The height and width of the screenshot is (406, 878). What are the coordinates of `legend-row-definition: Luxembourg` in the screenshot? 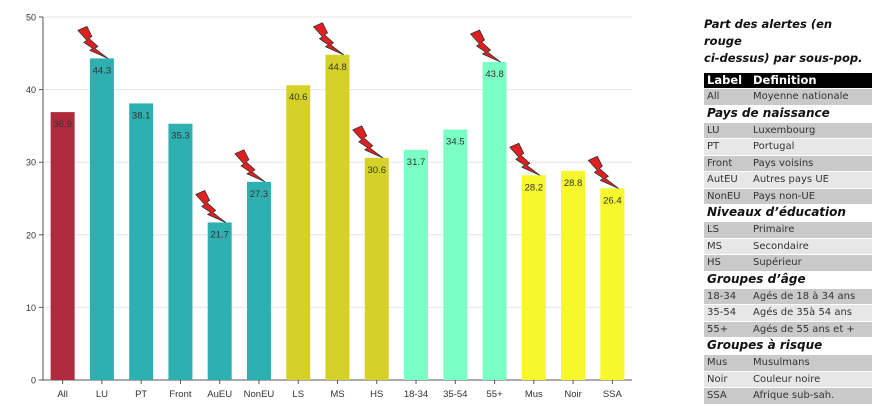 It's located at (784, 130).